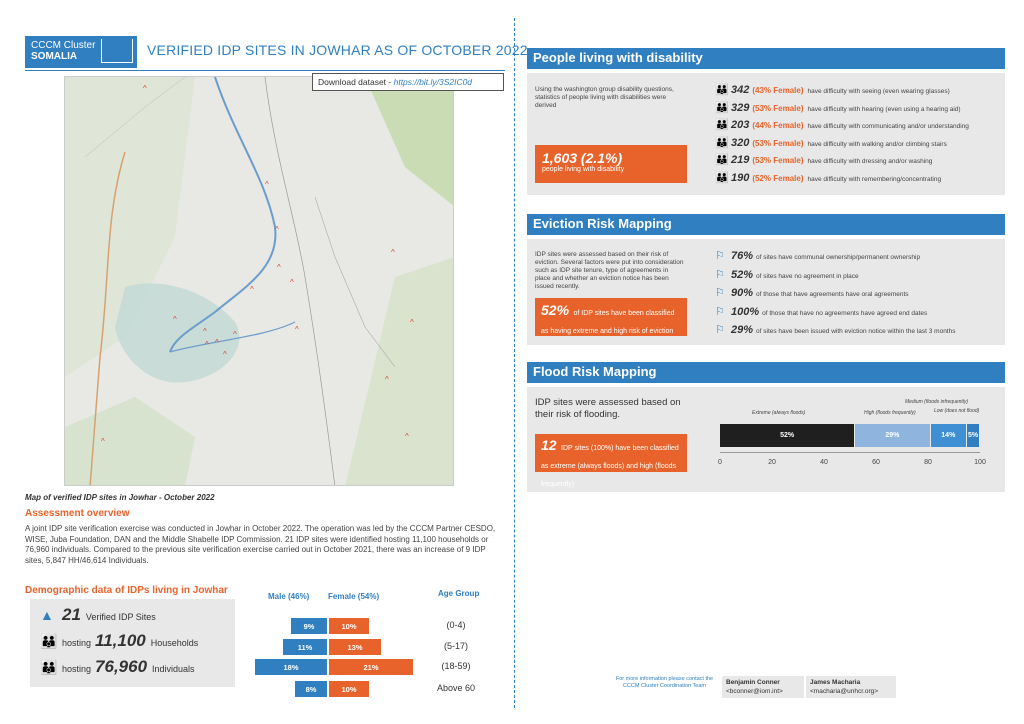 This screenshot has height=724, width=1024. Describe the element at coordinates (807, 276) in the screenshot. I see `eviction-desc: of sites have no agreement in place` at that location.